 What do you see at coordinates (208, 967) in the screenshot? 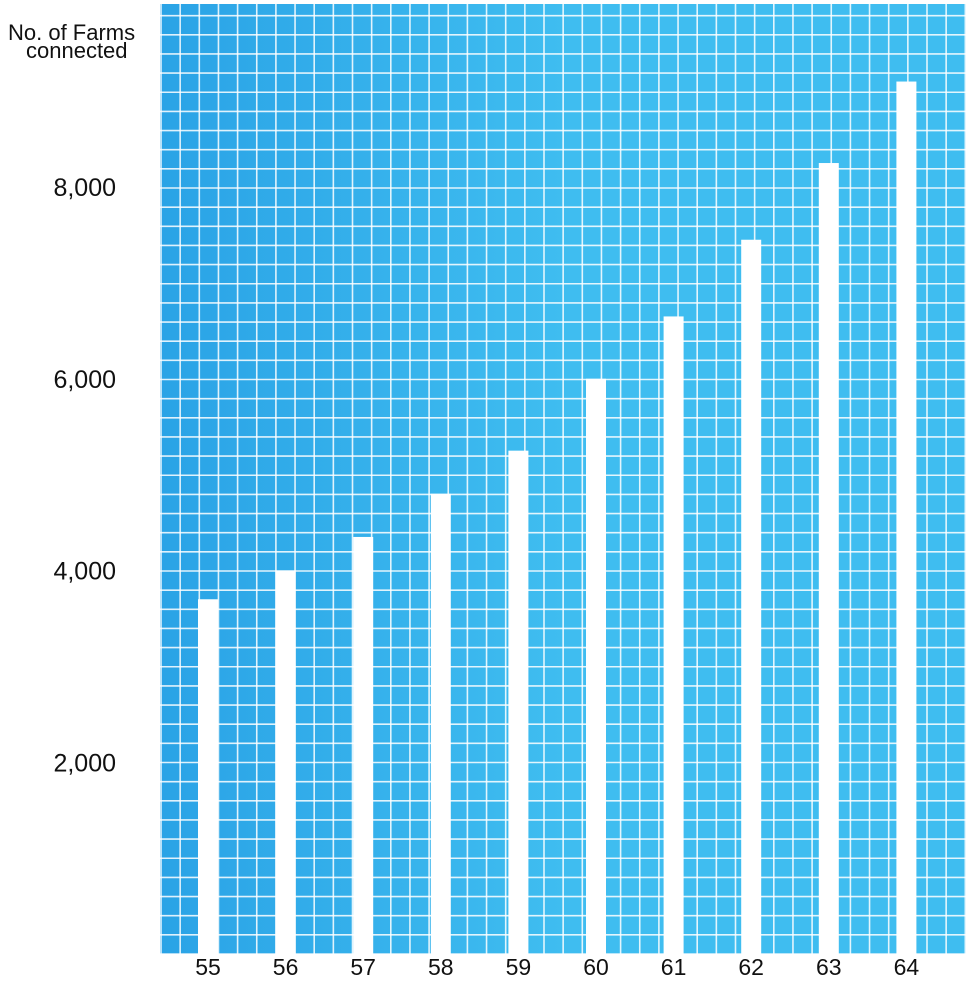
I see `x-tick-label: 55` at bounding box center [208, 967].